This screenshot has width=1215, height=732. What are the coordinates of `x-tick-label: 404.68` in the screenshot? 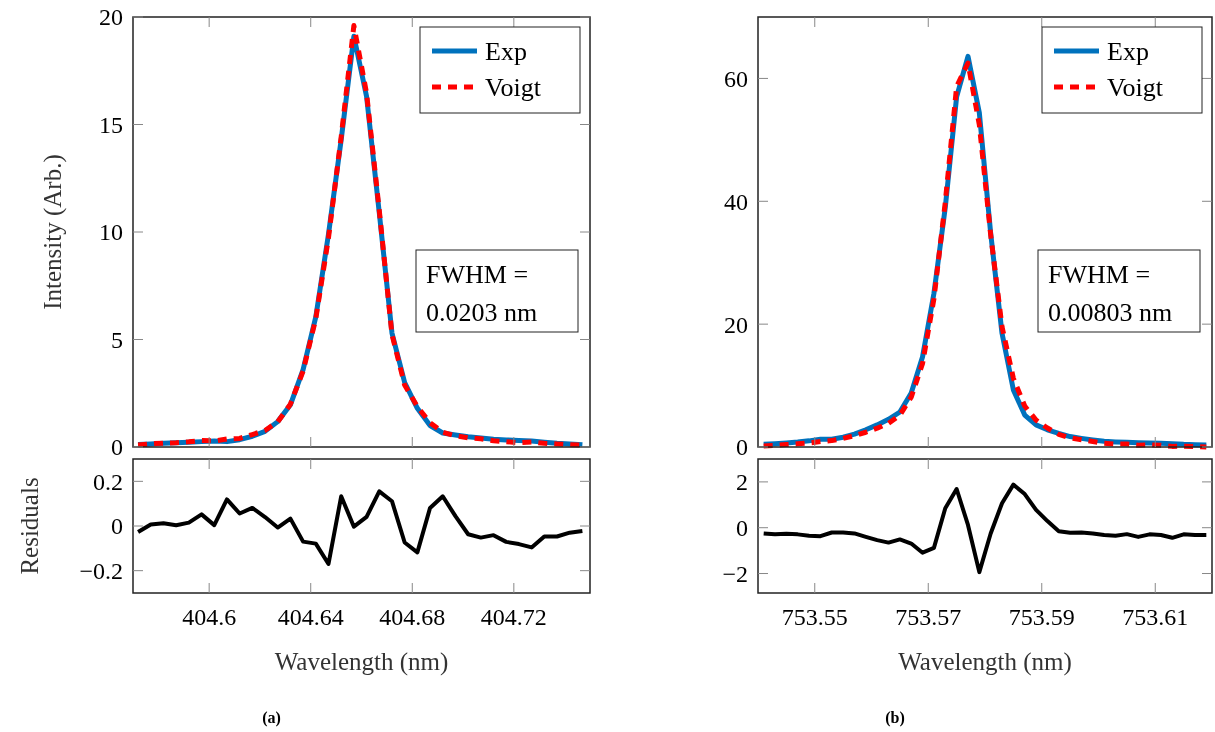 It's located at (412, 617).